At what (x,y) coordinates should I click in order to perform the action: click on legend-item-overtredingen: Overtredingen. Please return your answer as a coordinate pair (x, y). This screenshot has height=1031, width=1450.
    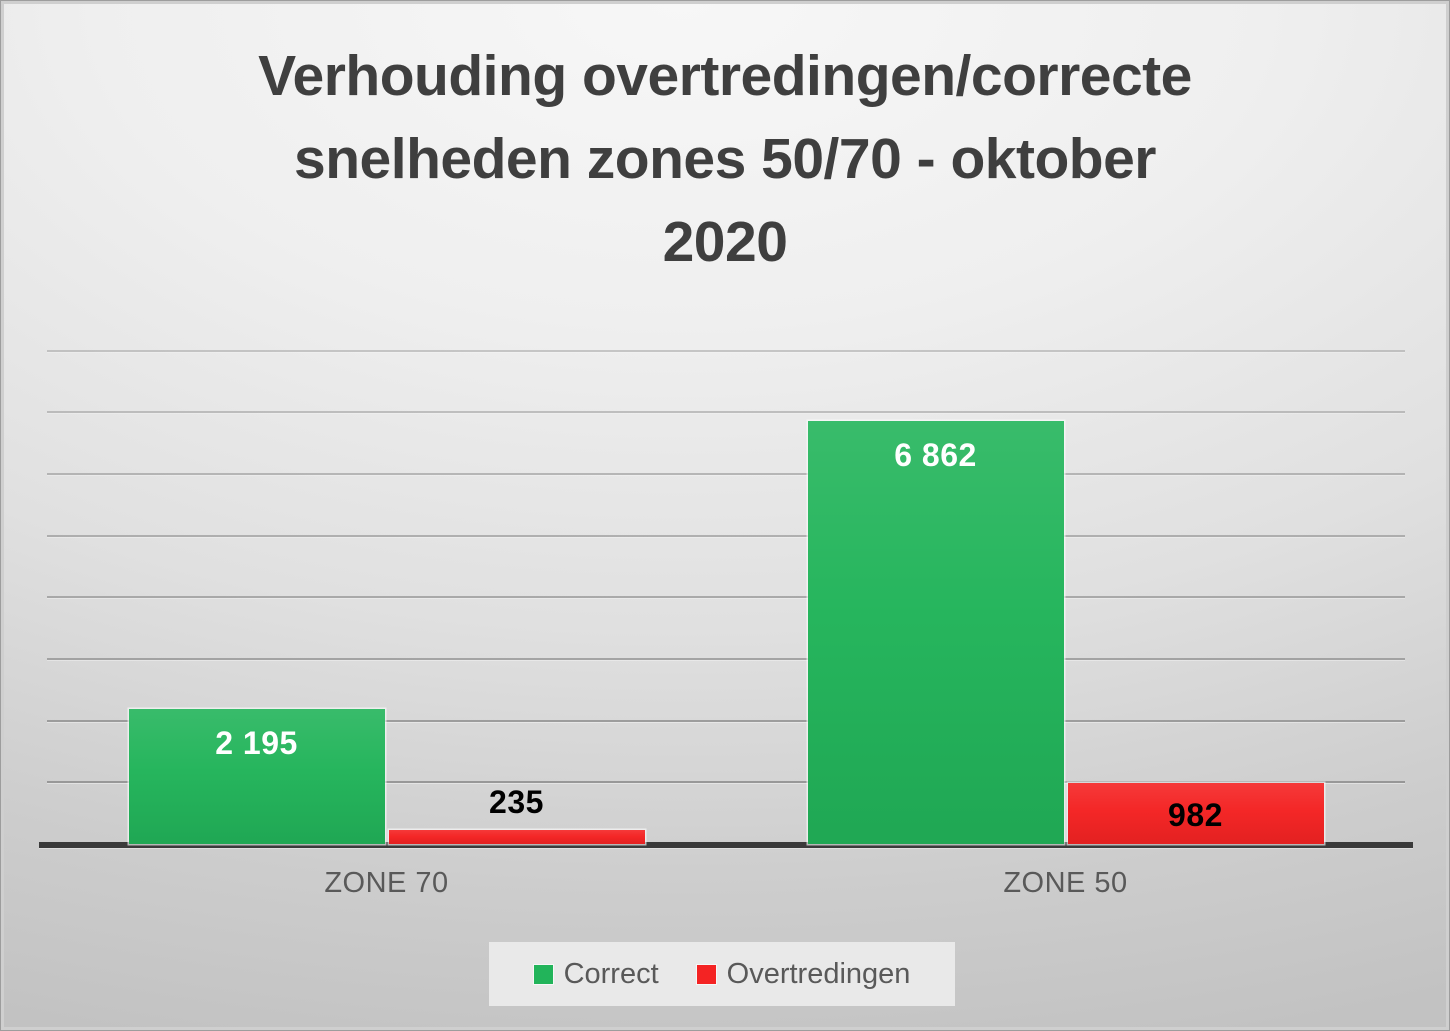
    Looking at the image, I should click on (803, 974).